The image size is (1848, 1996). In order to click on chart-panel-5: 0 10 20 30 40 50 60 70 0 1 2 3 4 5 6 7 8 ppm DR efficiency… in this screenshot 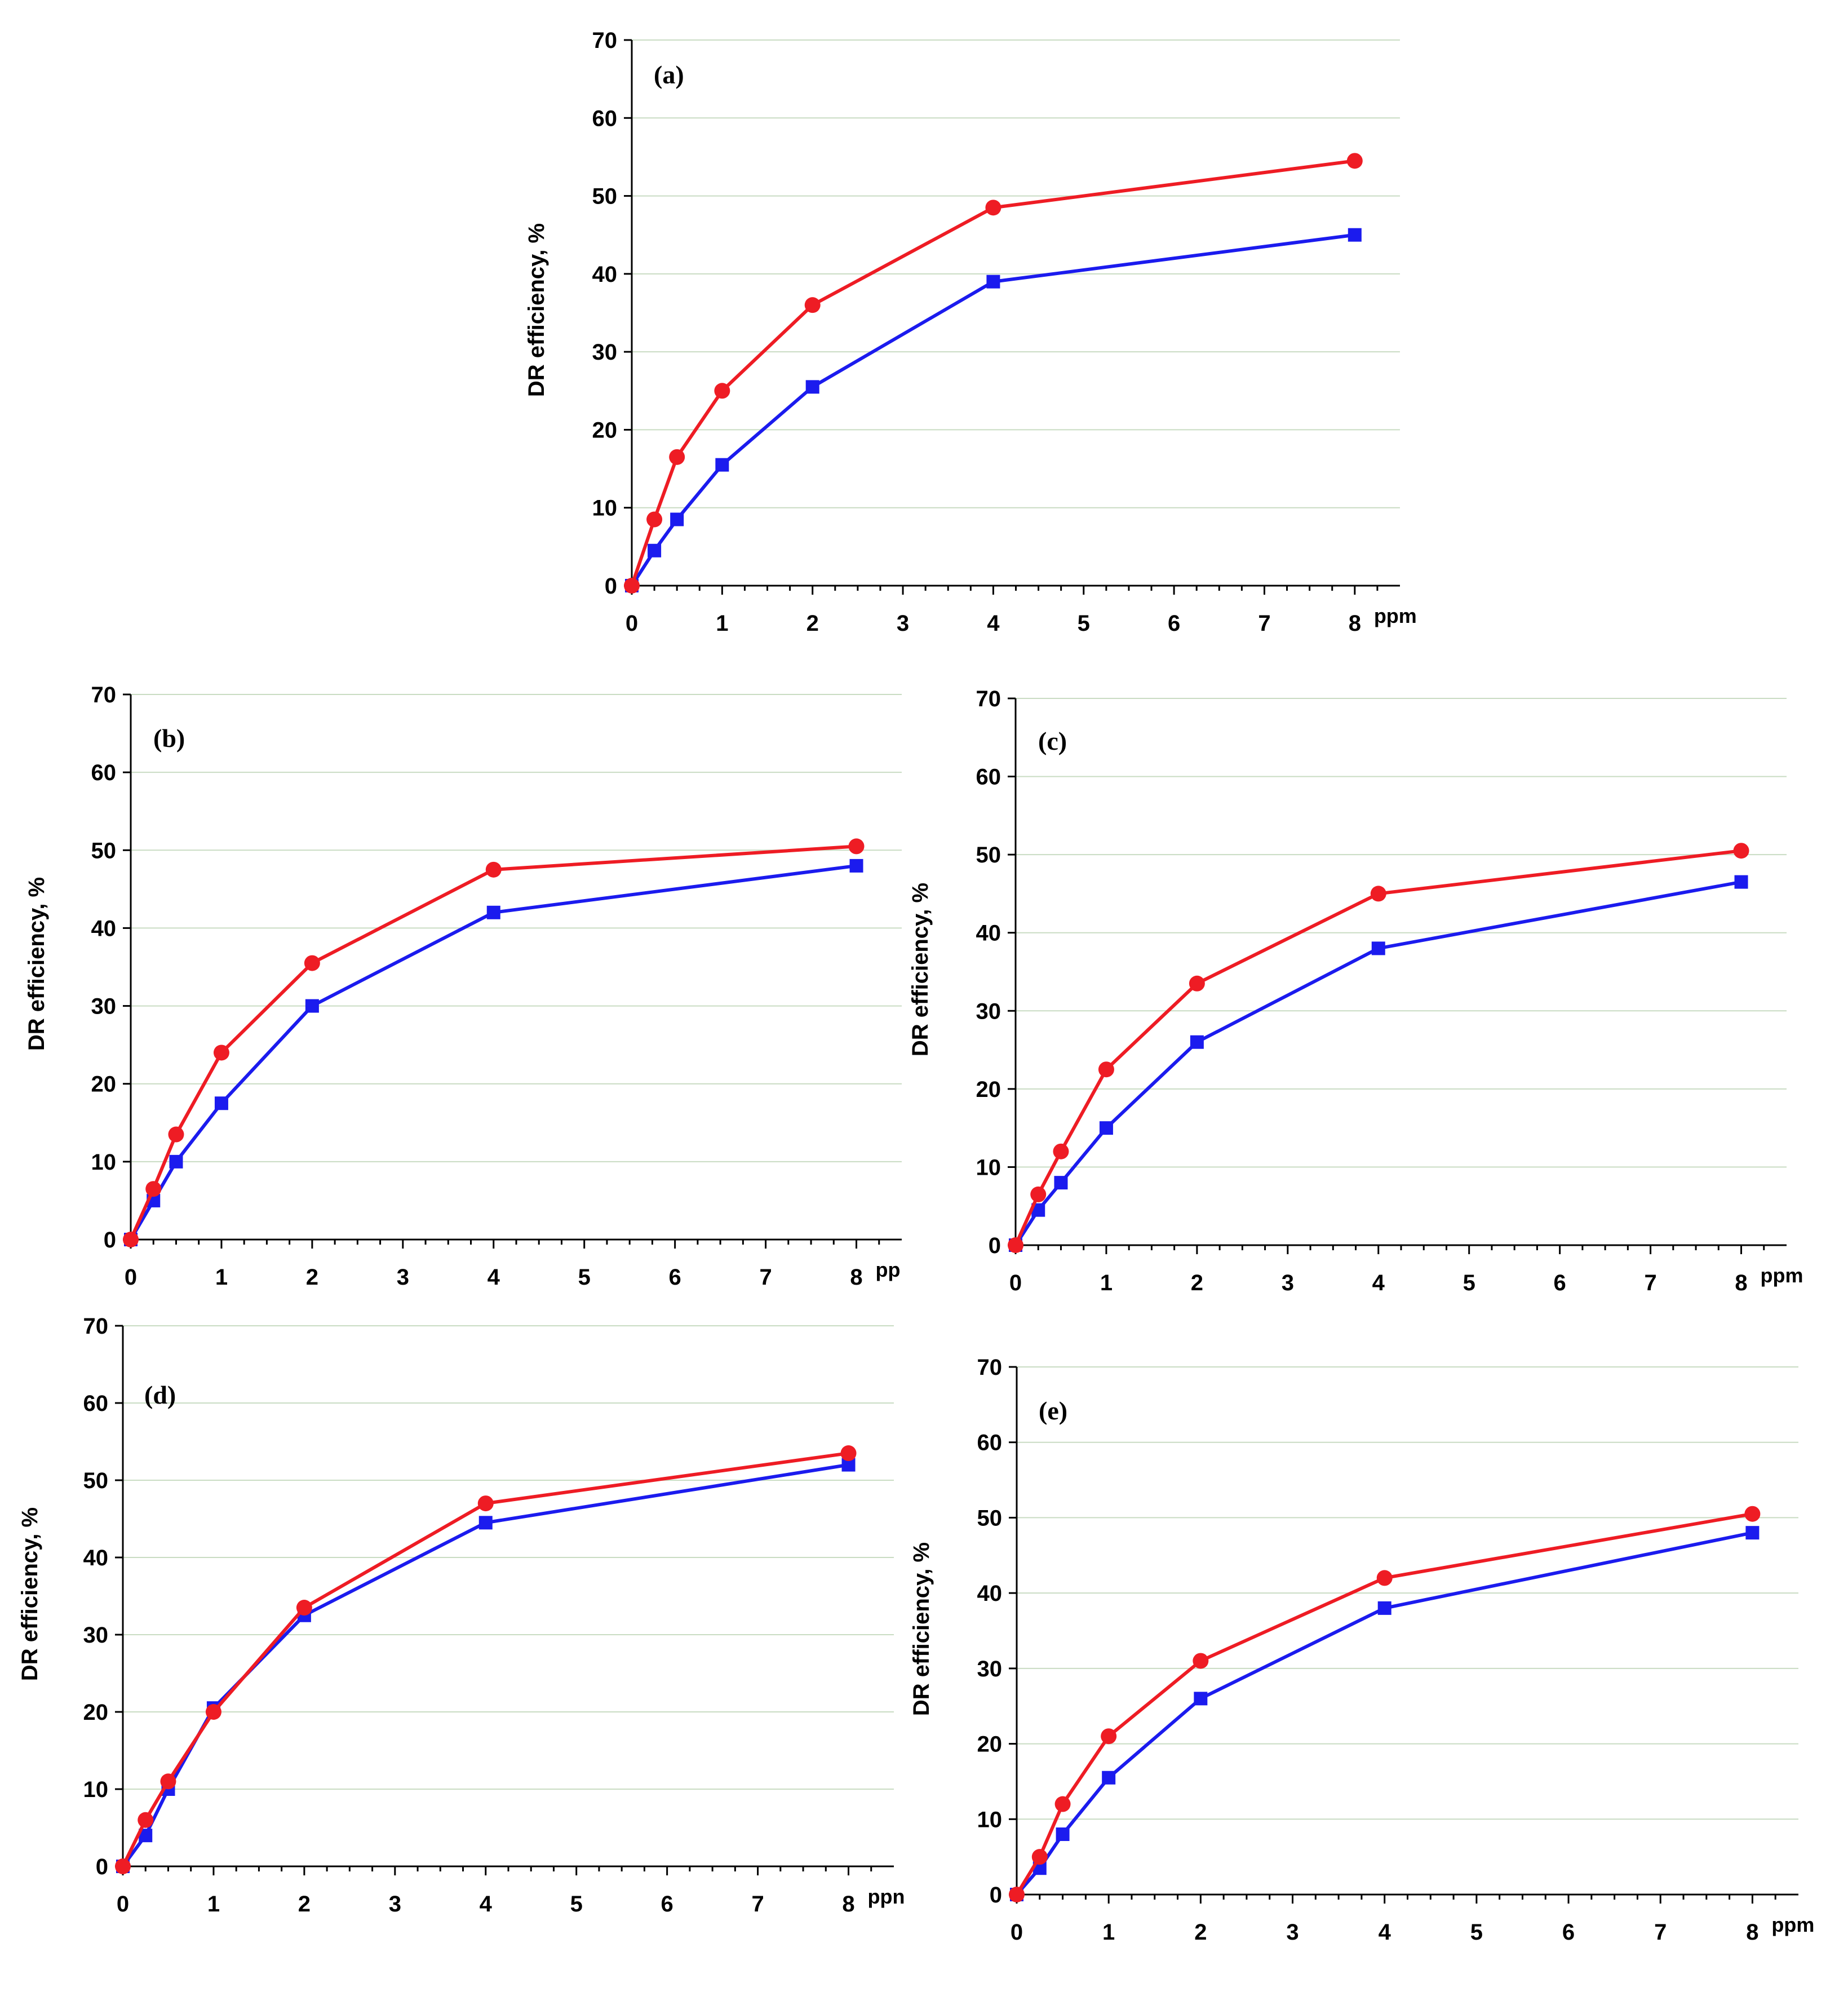, I will do `click(1361, 1650)`.